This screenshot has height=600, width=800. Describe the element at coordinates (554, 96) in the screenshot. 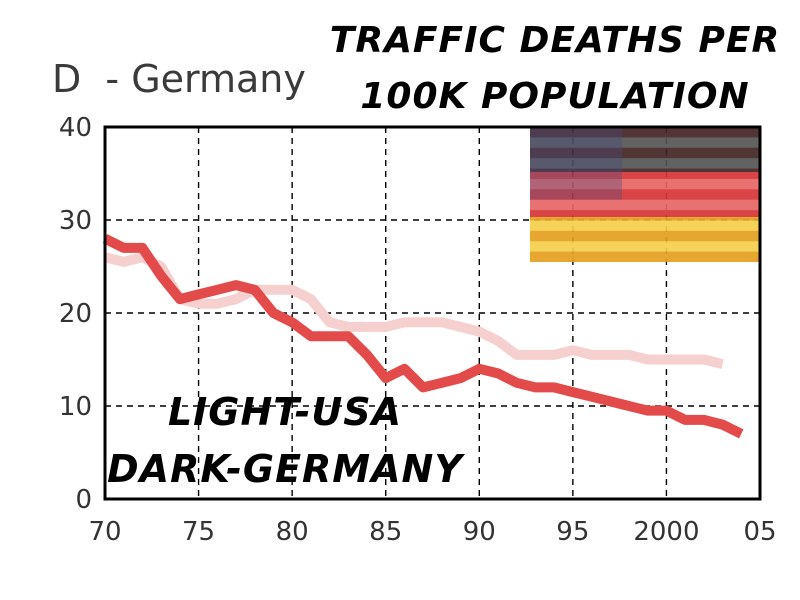

I see `chart-title-line-2: 100K POPULATION` at that location.